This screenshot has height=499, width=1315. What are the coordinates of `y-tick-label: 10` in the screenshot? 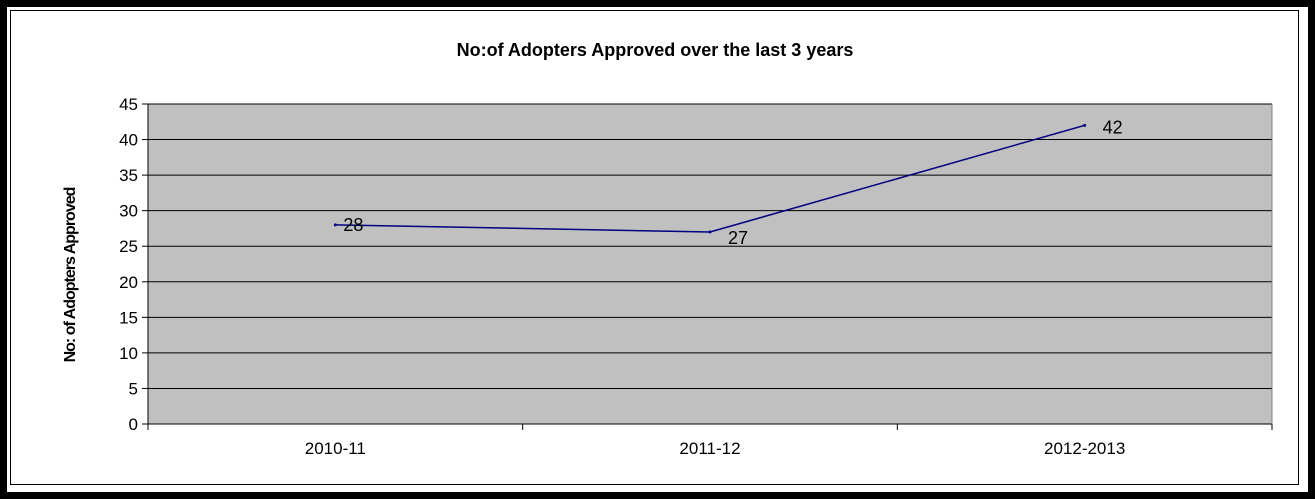 It's located at (128, 353).